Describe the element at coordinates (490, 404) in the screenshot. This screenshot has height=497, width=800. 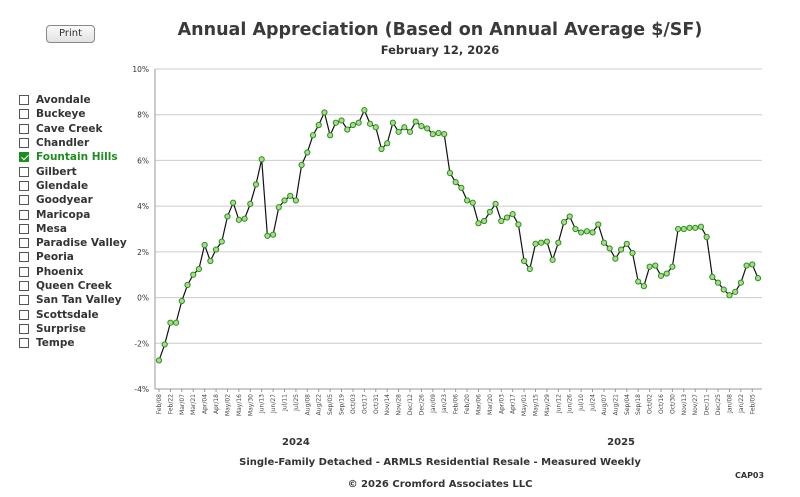
I see `x-tick-label: Mar/20` at that location.